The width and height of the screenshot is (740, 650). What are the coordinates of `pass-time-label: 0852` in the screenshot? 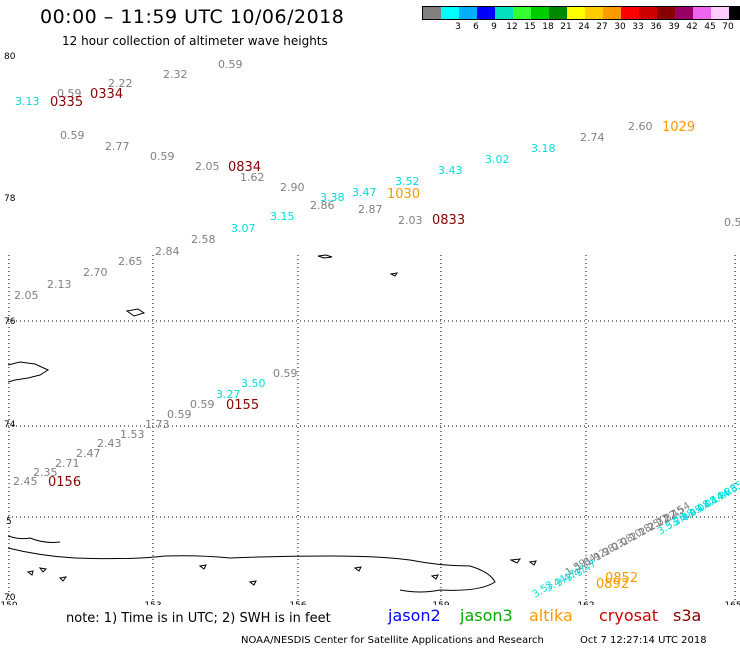 It's located at (621, 578).